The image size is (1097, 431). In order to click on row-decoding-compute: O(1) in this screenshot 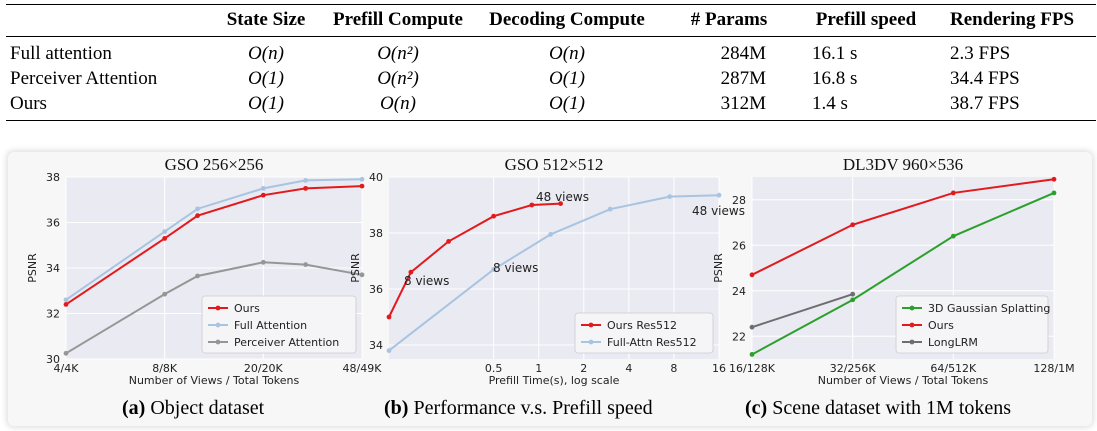, I will do `click(567, 103)`.